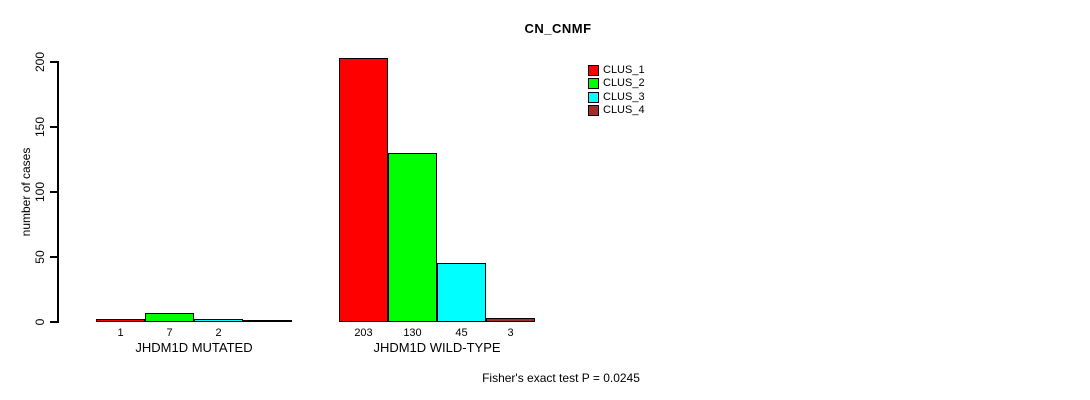 The width and height of the screenshot is (1090, 400). Describe the element at coordinates (218, 333) in the screenshot. I see `bar-value-label: 2` at that location.